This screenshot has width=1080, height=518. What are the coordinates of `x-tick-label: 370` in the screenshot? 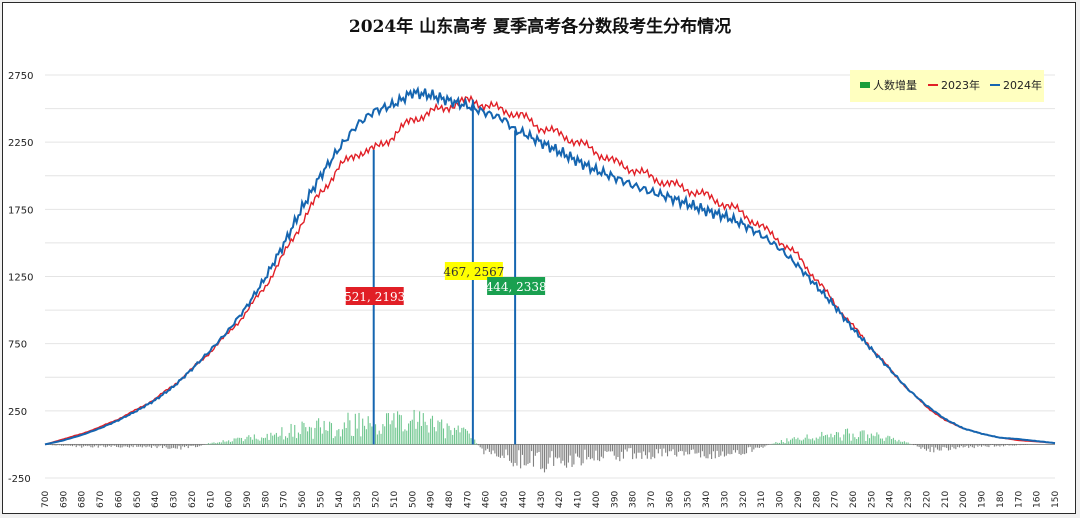 It's located at (652, 499).